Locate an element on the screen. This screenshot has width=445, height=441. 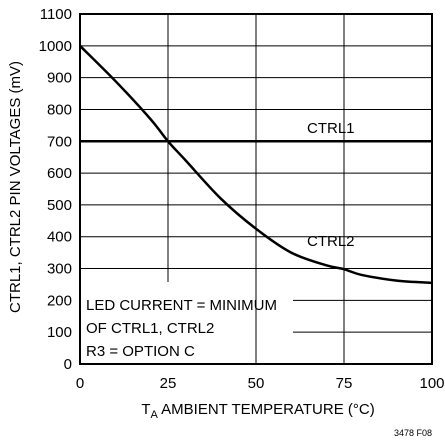
x-axis-label-text: AMBIENT TEMPERATURE (°C) is located at coordinates (266, 409).